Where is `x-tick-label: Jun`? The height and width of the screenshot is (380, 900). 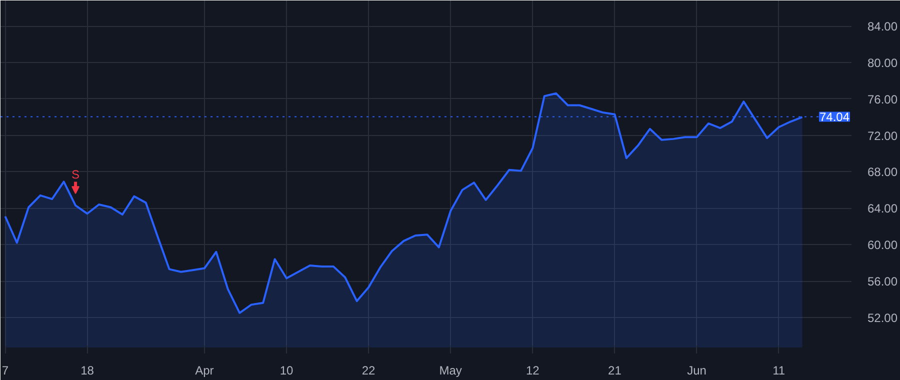 x-tick-label: Jun is located at coordinates (696, 371).